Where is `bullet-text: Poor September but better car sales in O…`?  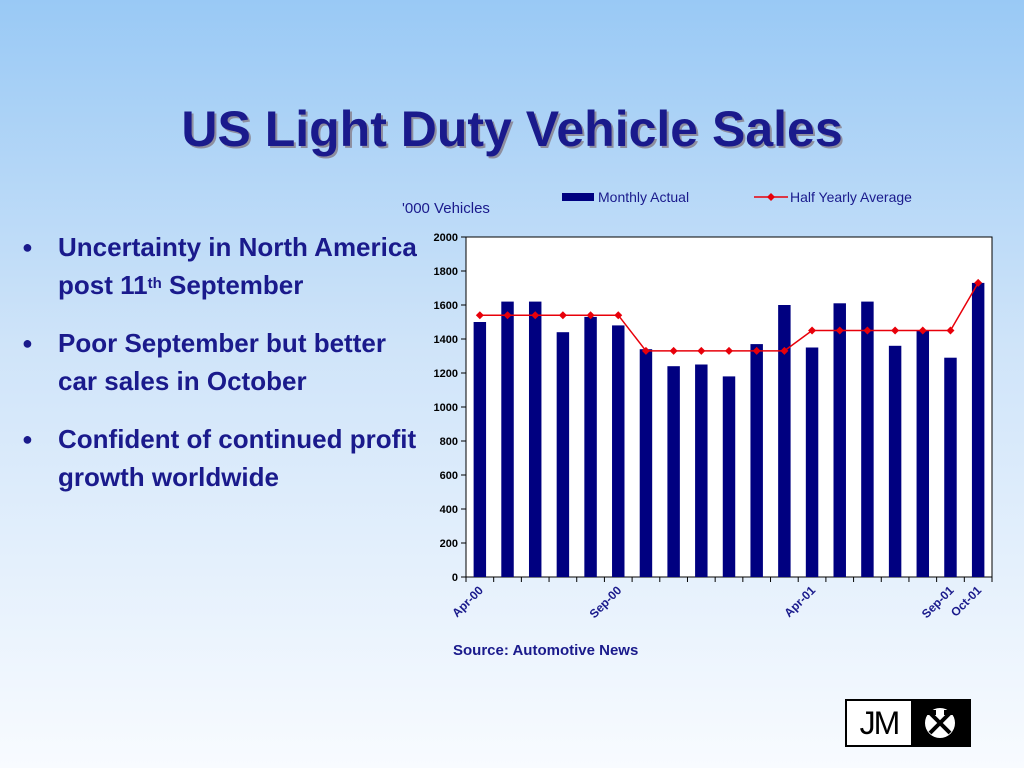
bullet-text: Poor September but better car sales in O… is located at coordinates (222, 362).